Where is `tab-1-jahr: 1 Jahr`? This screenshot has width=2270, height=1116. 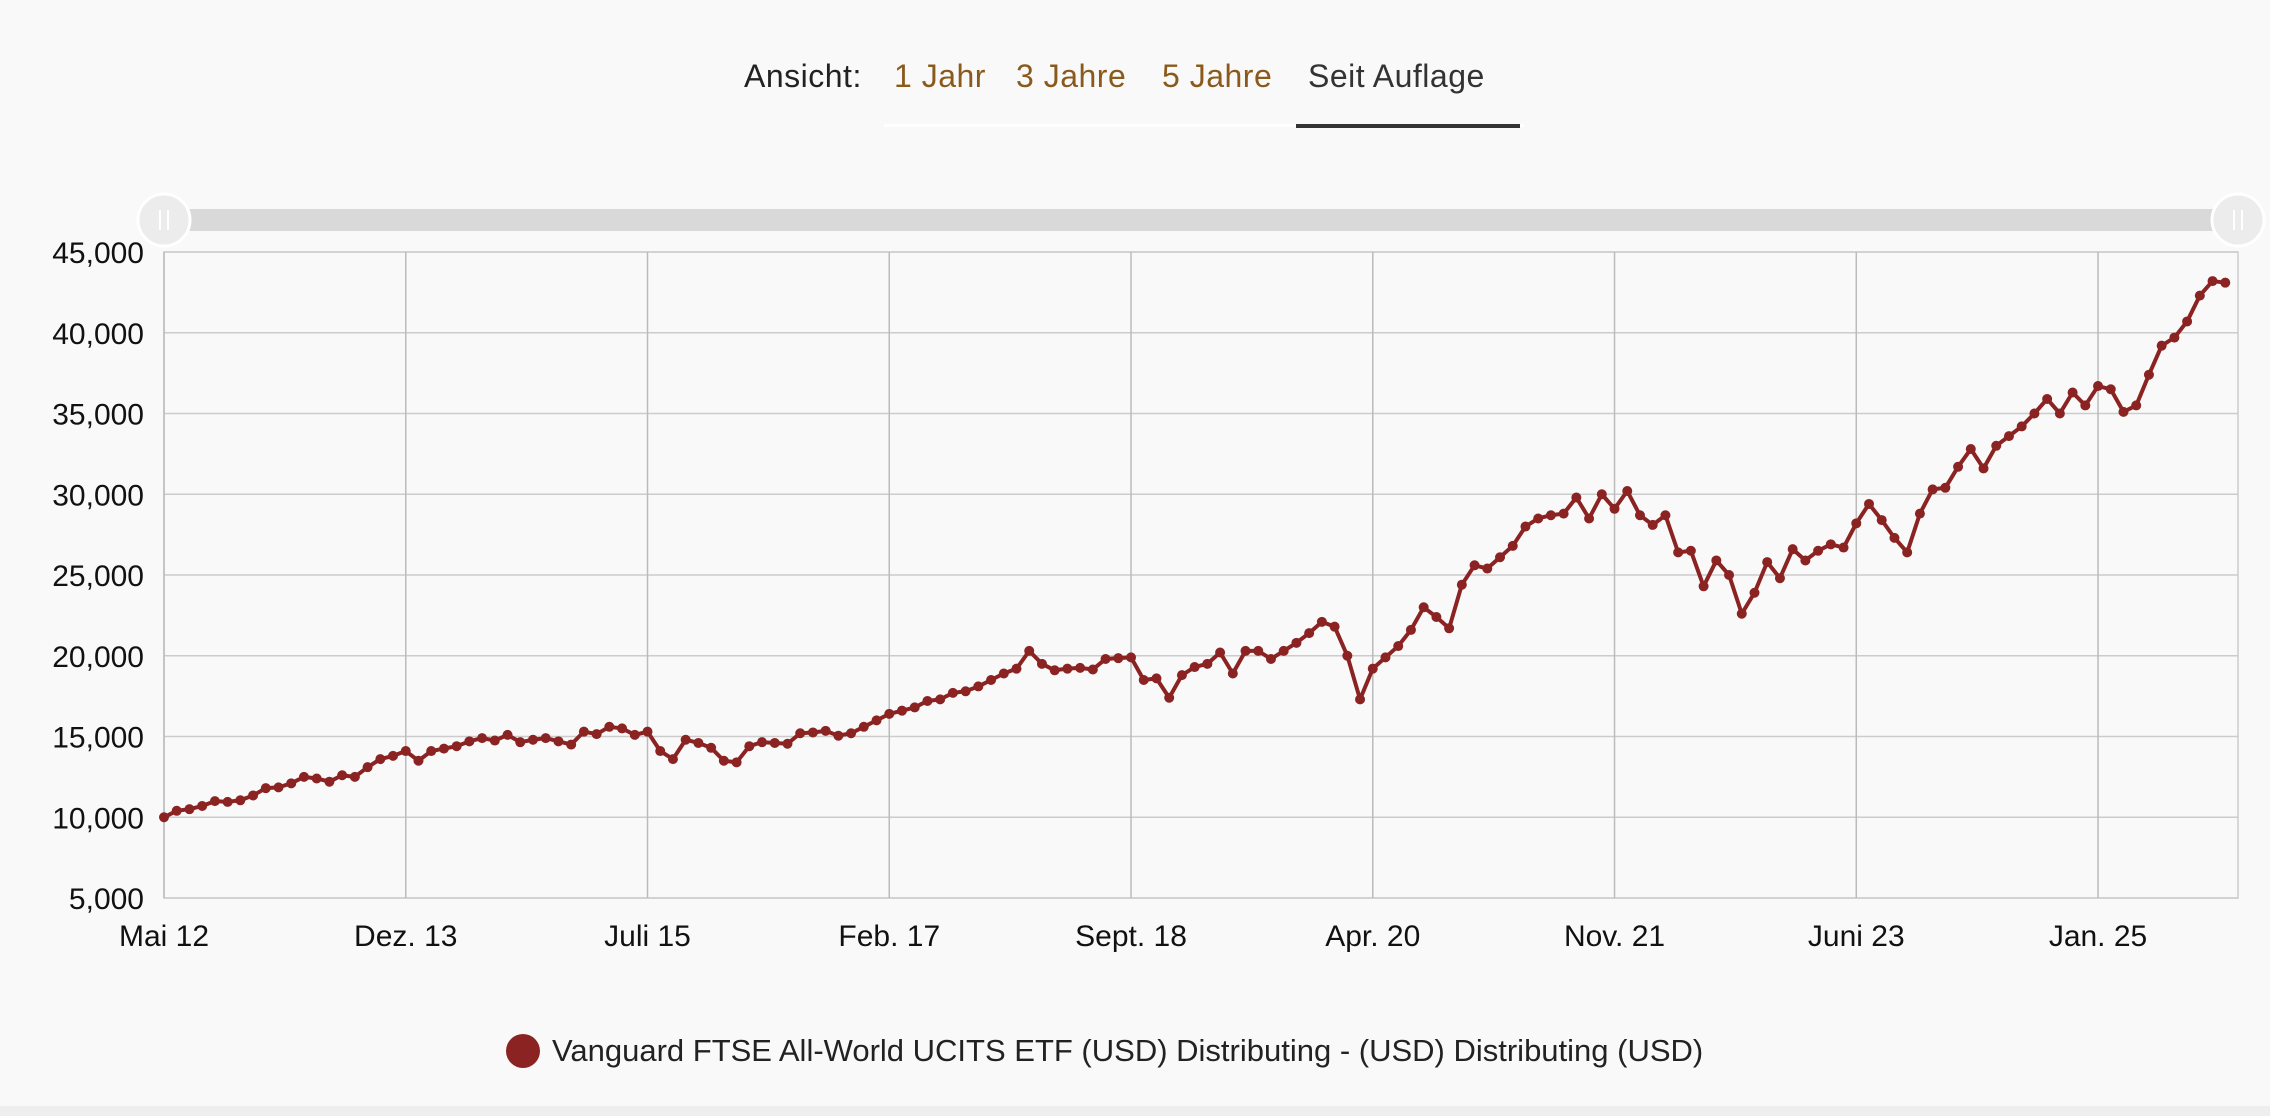
tab-1-jahr: 1 Jahr is located at coordinates (940, 76).